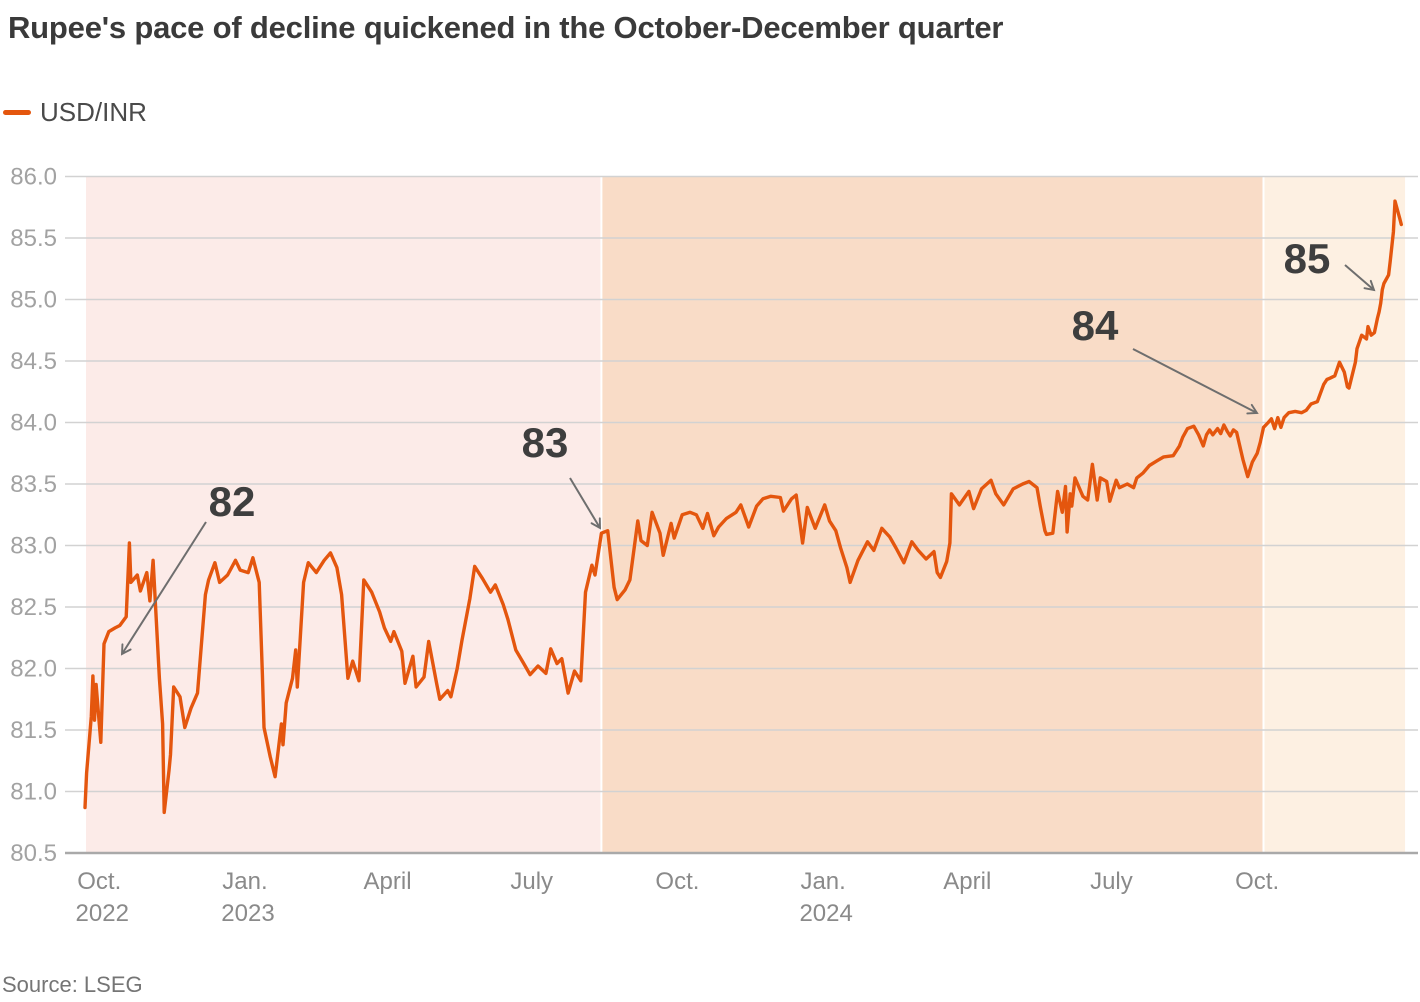 This screenshot has width=1420, height=1002. I want to click on y-tick-label: 84.0, so click(33, 423).